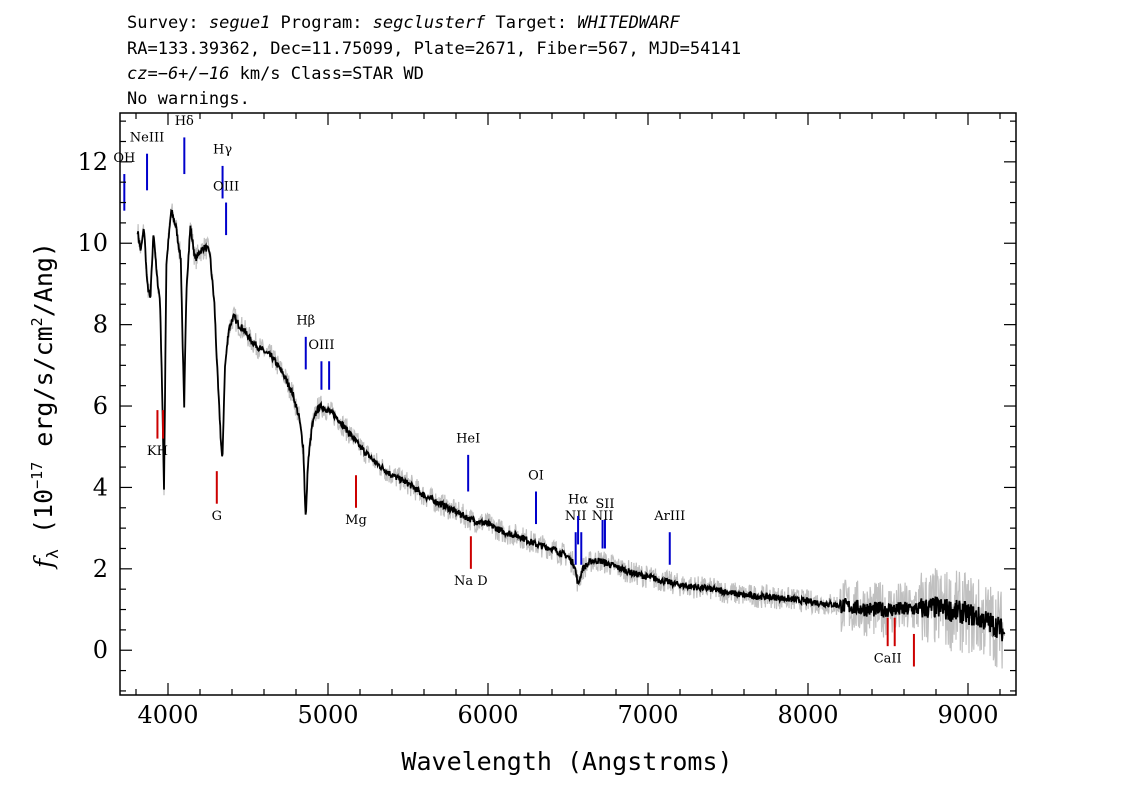 Image resolution: width=1134 pixels, height=810 pixels. What do you see at coordinates (888, 658) in the screenshot?
I see `line-label-21: CaII` at bounding box center [888, 658].